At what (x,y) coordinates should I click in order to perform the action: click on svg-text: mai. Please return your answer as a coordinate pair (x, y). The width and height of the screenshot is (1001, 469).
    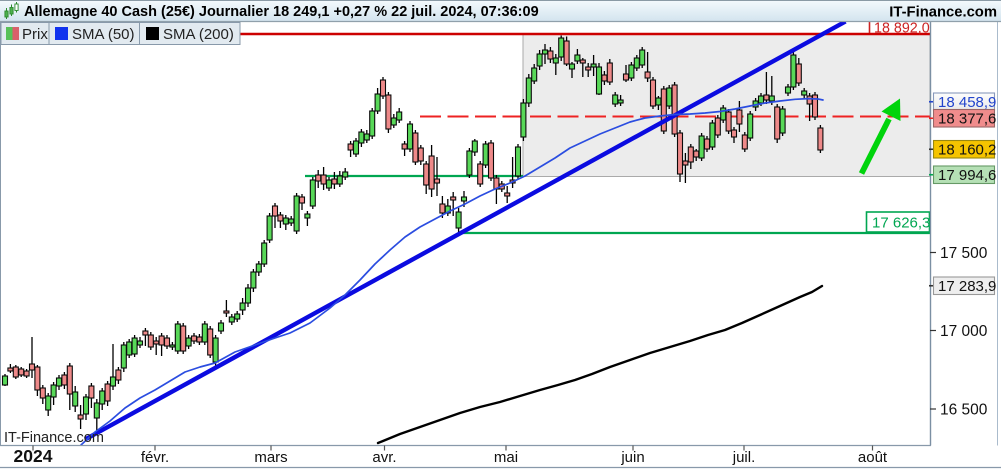
    Looking at the image, I should click on (506, 457).